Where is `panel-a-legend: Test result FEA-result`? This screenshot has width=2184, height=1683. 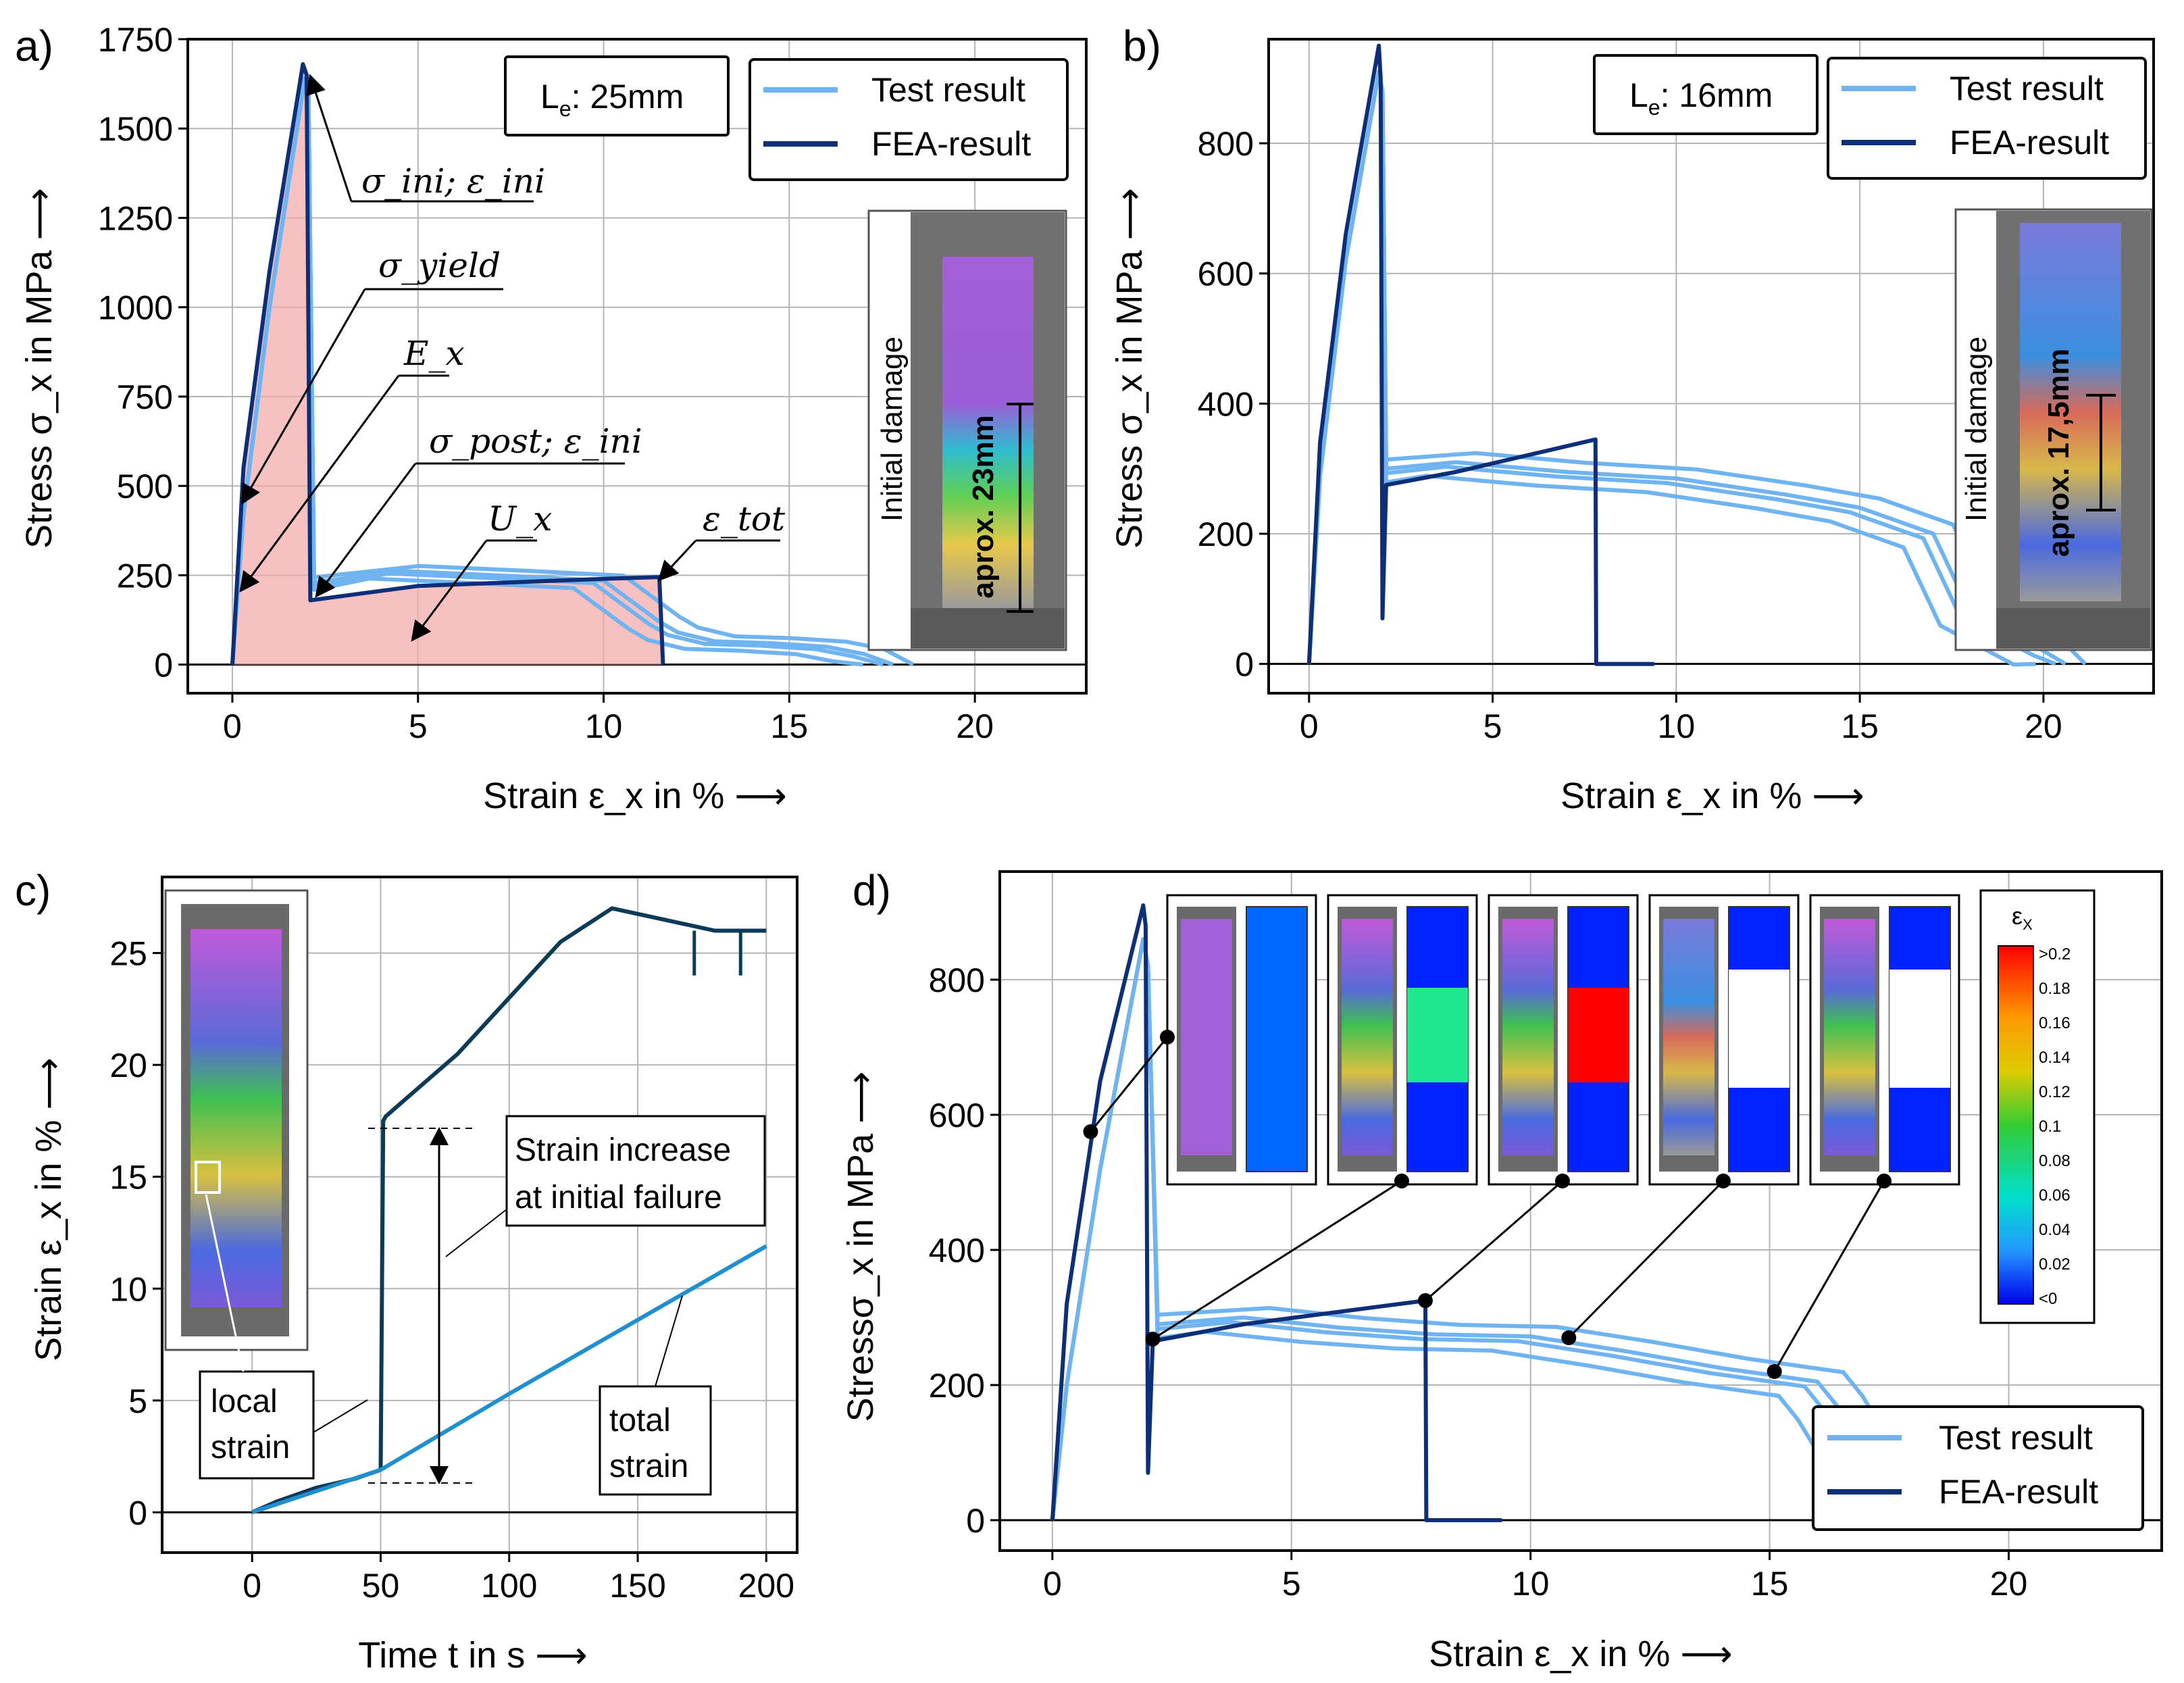 panel-a-legend: Test result FEA-result is located at coordinates (909, 119).